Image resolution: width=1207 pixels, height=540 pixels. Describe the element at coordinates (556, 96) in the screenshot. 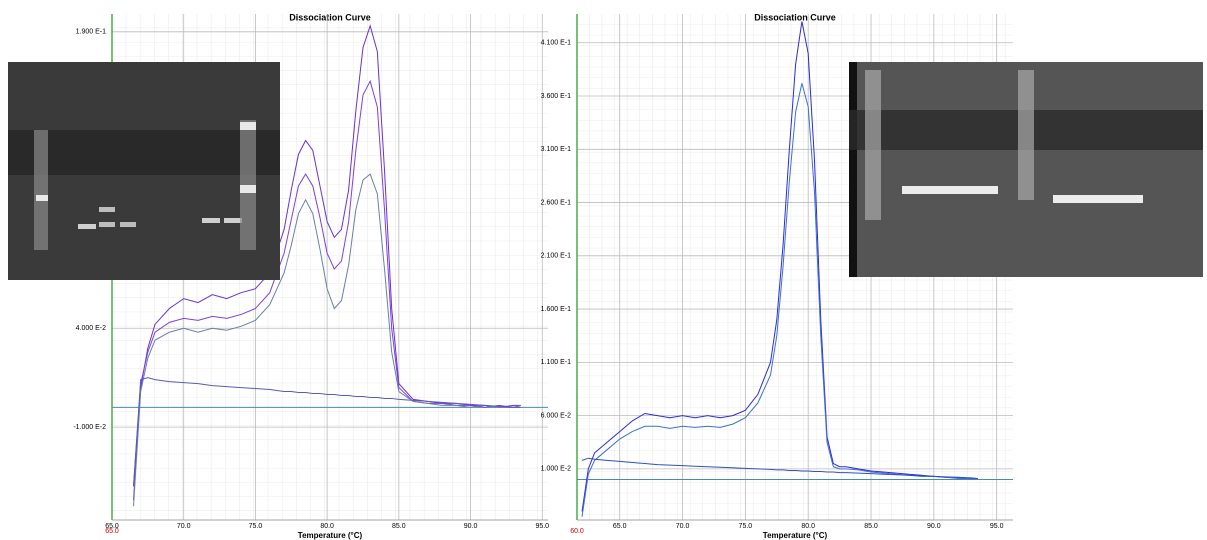

I see `y-tick-label: 3.600 E-1` at that location.